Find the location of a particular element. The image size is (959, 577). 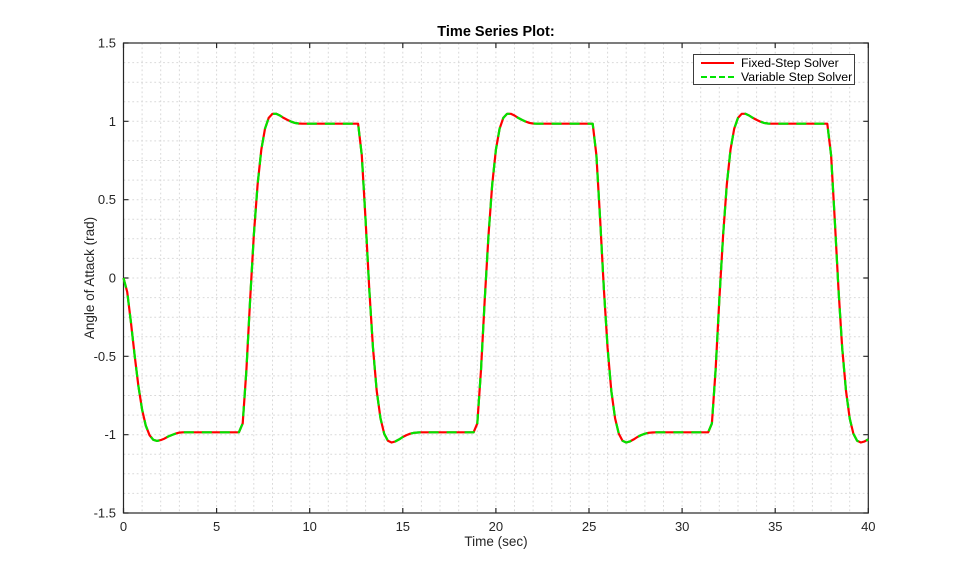

x-tick-label: 40 is located at coordinates (868, 526).